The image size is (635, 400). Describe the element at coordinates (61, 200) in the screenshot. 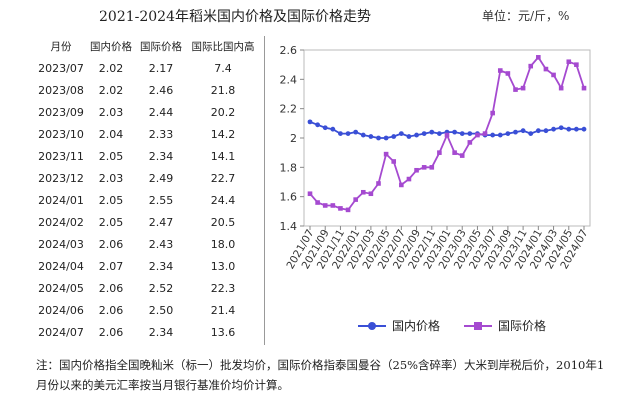

I see `table-cell: 2024/01` at that location.